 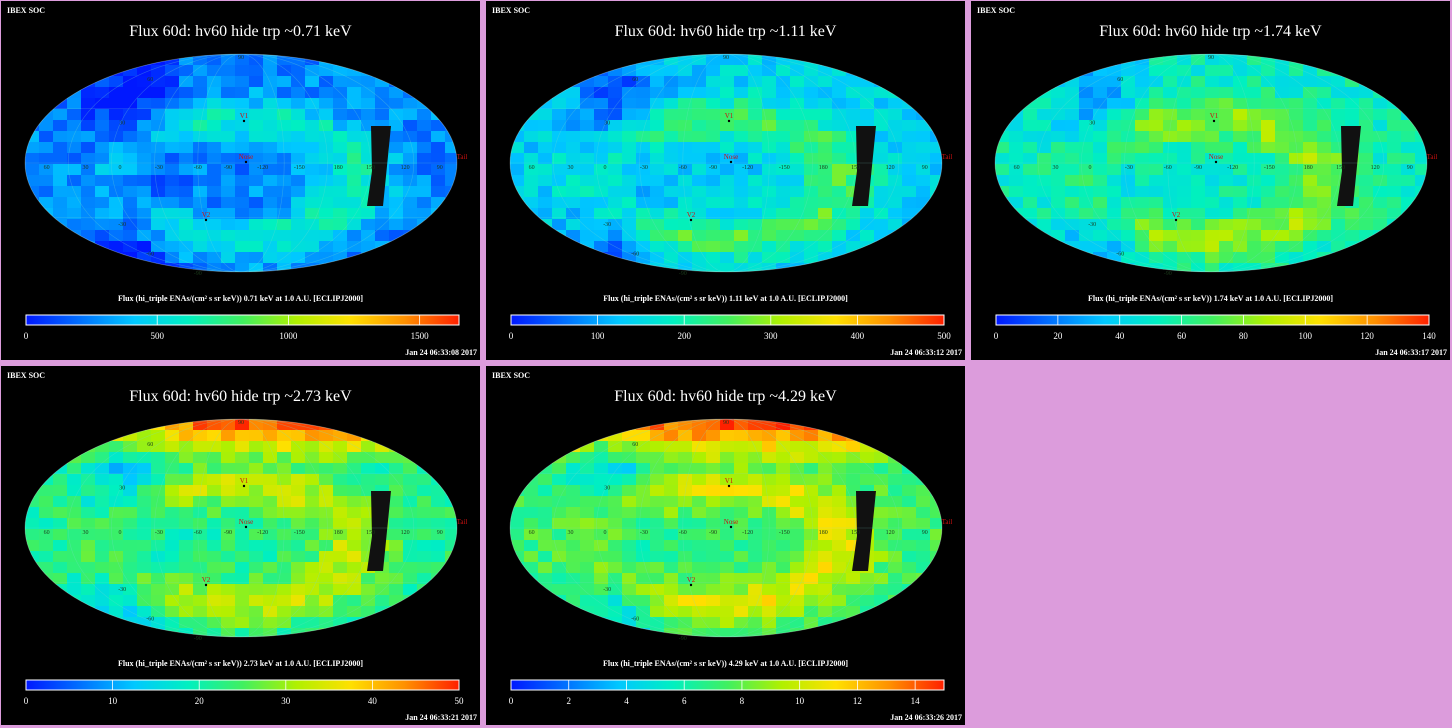 I want to click on lon-label: -60, so click(x=1168, y=168).